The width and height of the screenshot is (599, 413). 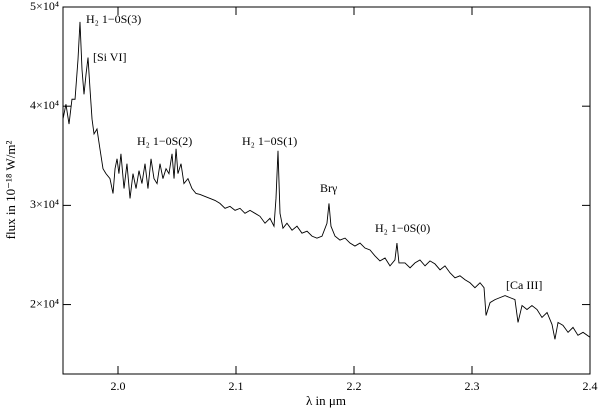 I want to click on y-tick-label: 5×10⁴, so click(x=44, y=6).